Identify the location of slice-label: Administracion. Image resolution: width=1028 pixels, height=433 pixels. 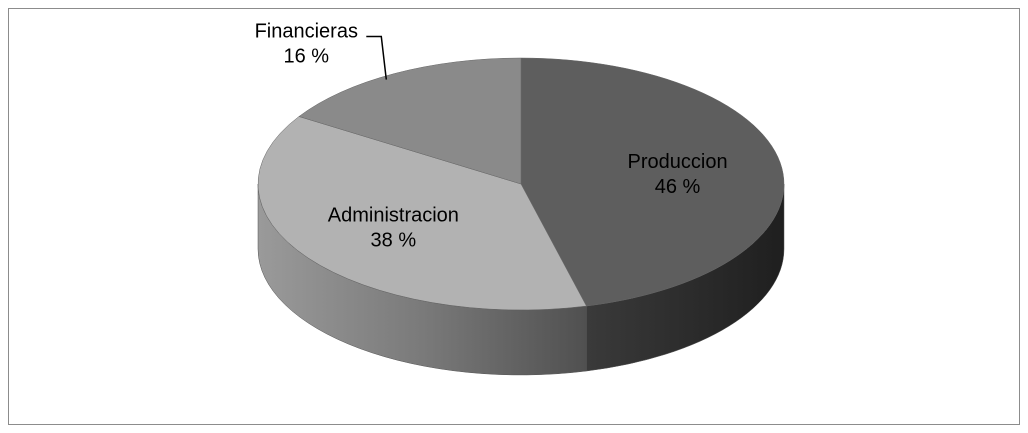
(393, 216).